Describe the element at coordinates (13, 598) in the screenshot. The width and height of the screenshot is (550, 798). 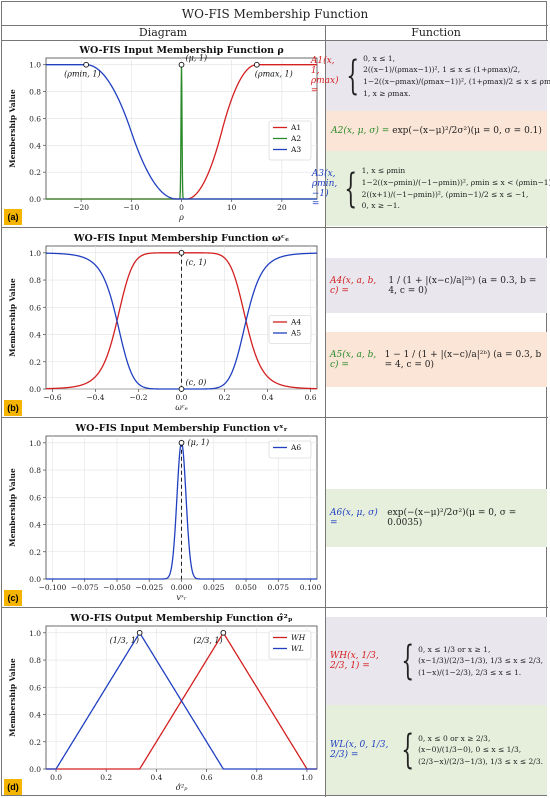
I see `panel-label-c: (c)` at that location.